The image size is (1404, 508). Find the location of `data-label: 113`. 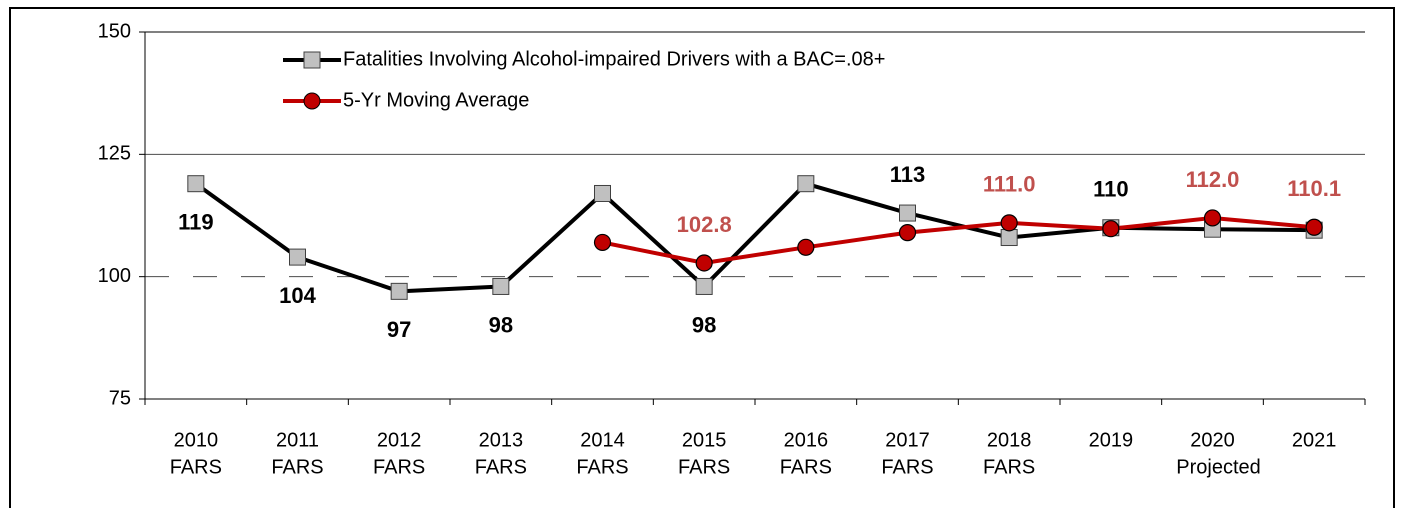

data-label: 113 is located at coordinates (908, 174).